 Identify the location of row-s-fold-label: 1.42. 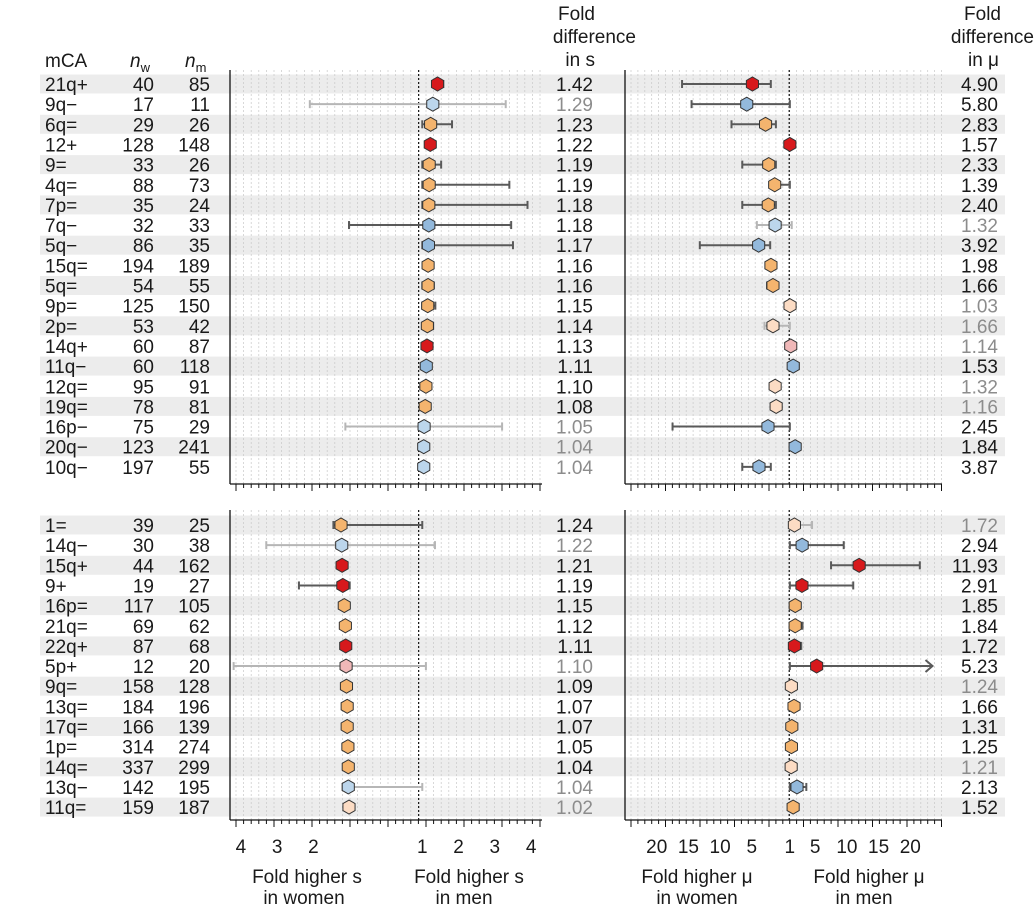
(574, 85).